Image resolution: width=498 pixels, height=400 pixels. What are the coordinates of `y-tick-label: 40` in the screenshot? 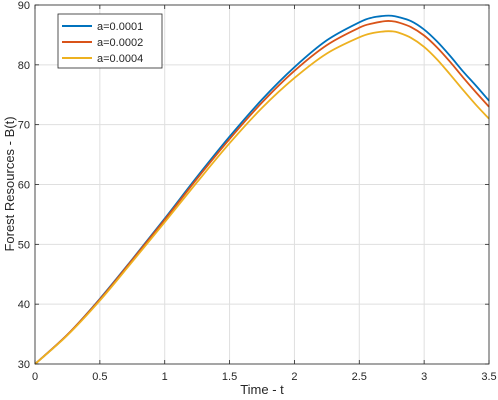 It's located at (24, 305).